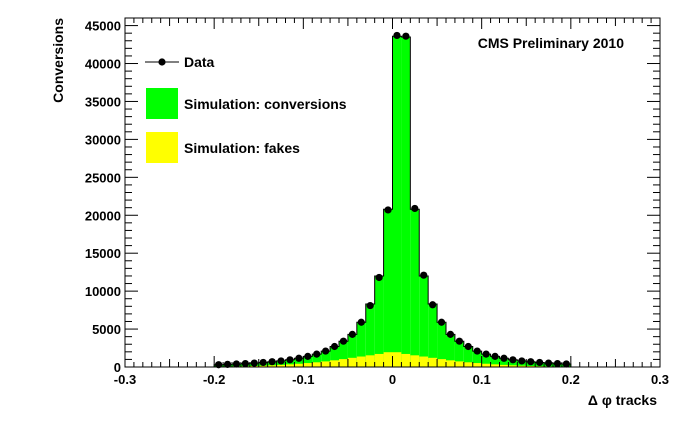 Image resolution: width=696 pixels, height=422 pixels. Describe the element at coordinates (106, 329) in the screenshot. I see `y-tick-label: 5000` at that location.